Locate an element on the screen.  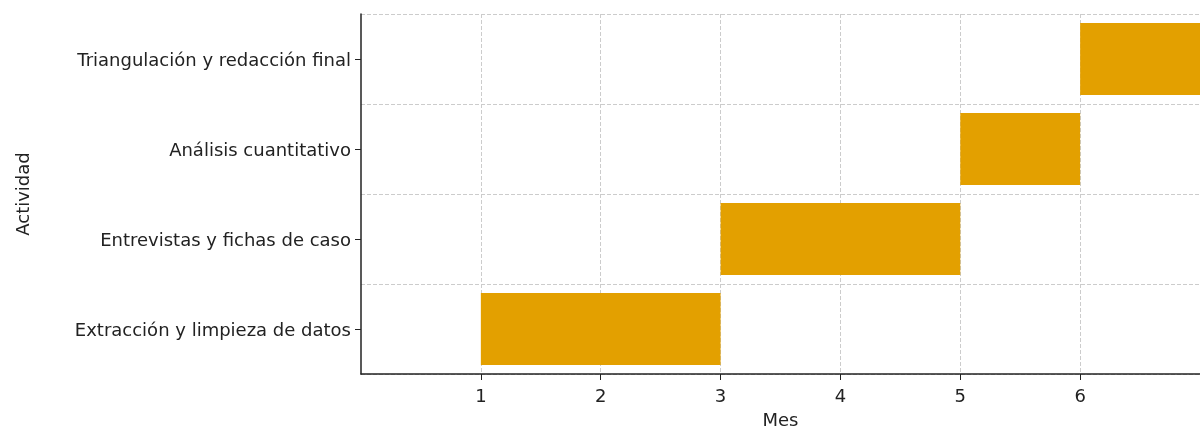
x-tick-label: 6 is located at coordinates (1080, 395).